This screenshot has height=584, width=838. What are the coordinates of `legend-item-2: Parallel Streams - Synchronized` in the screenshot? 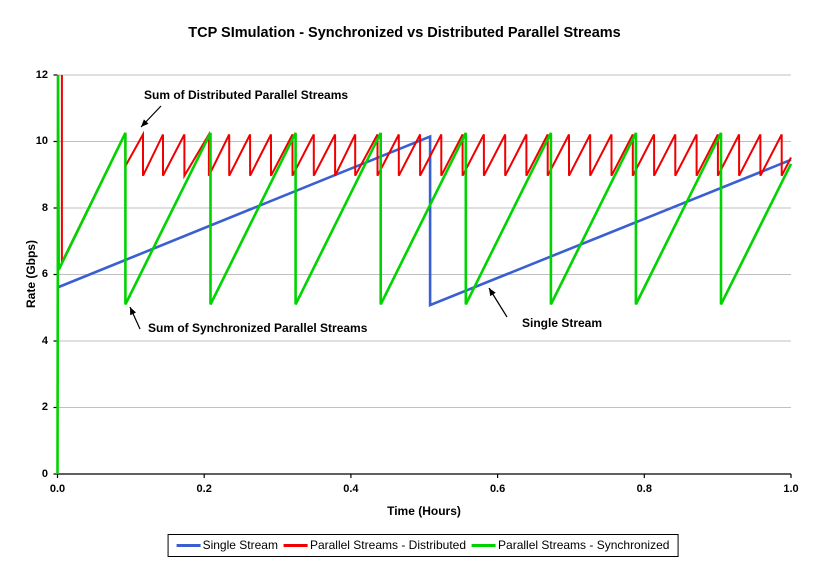 It's located at (570, 545).